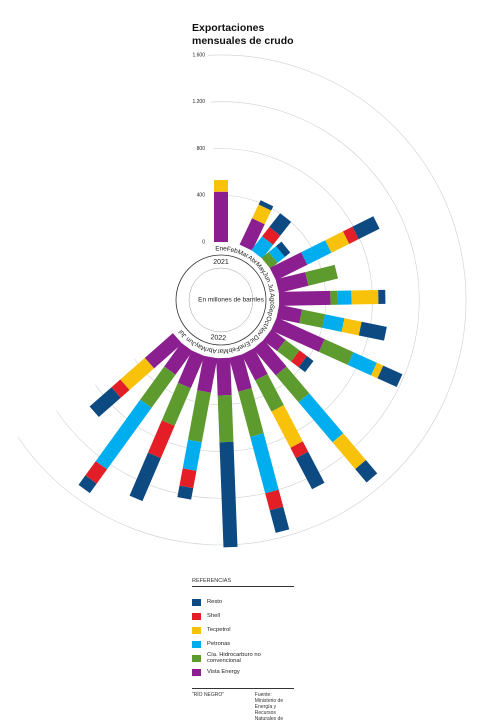 The image size is (495, 720). Describe the element at coordinates (215, 602) in the screenshot. I see `legend-label: Resto` at that location.